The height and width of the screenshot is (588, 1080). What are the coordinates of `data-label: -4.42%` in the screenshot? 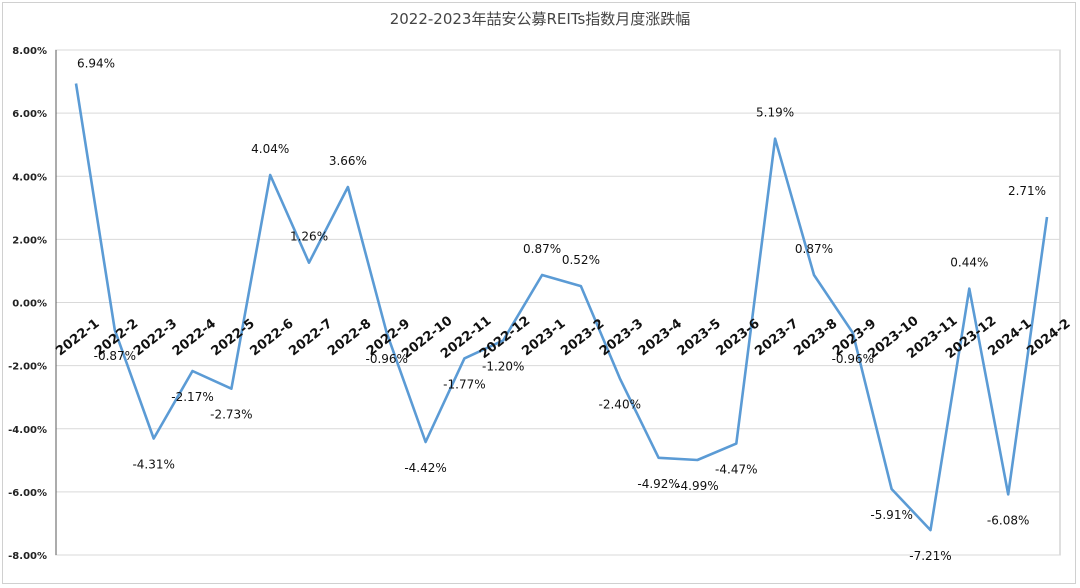 It's located at (425, 468).